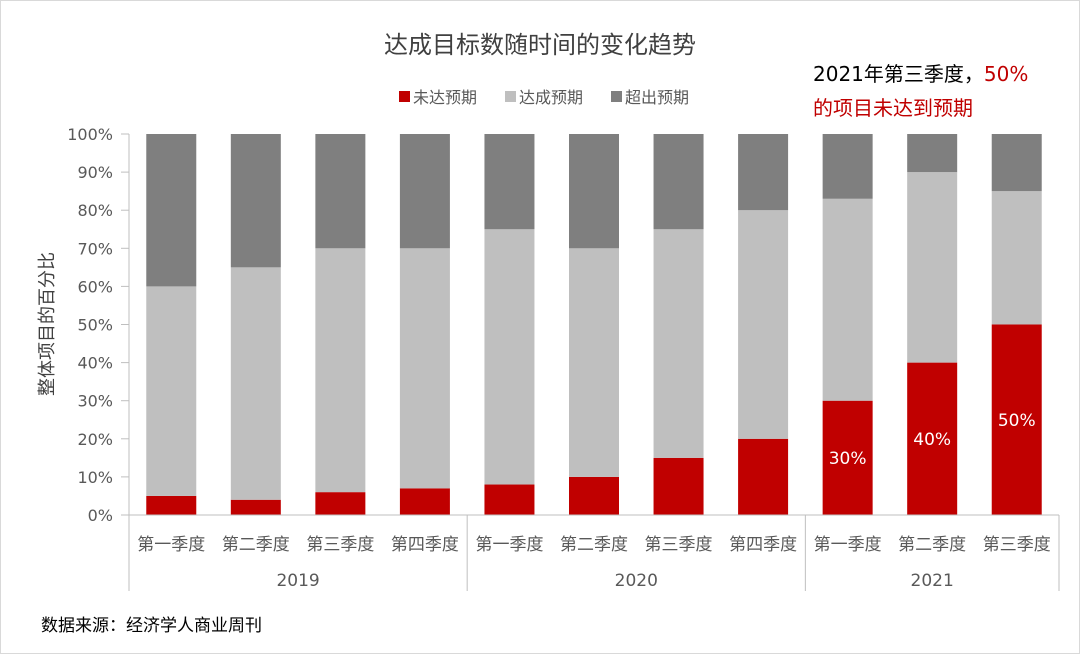 Image resolution: width=1080 pixels, height=657 pixels. I want to click on bar-data-label: 30%, so click(848, 459).